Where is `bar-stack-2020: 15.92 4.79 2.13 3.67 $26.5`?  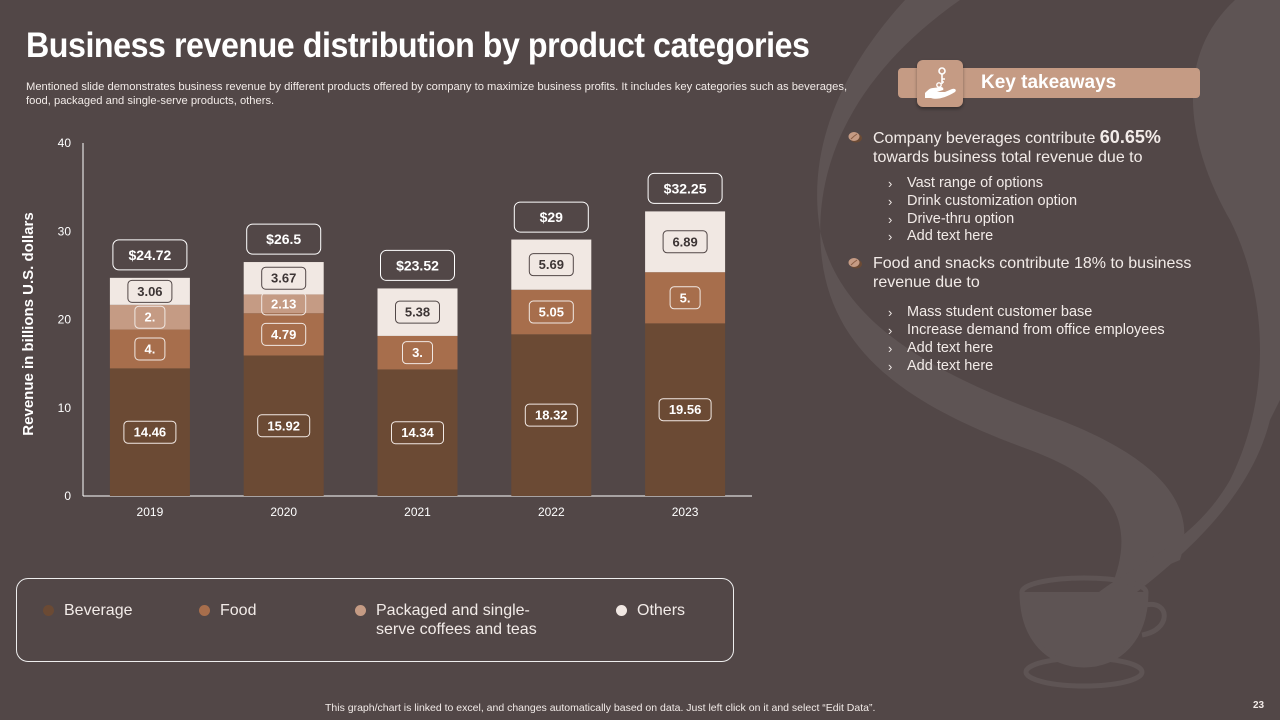 bar-stack-2020: 15.92 4.79 2.13 3.67 $26.5 is located at coordinates (283, 359).